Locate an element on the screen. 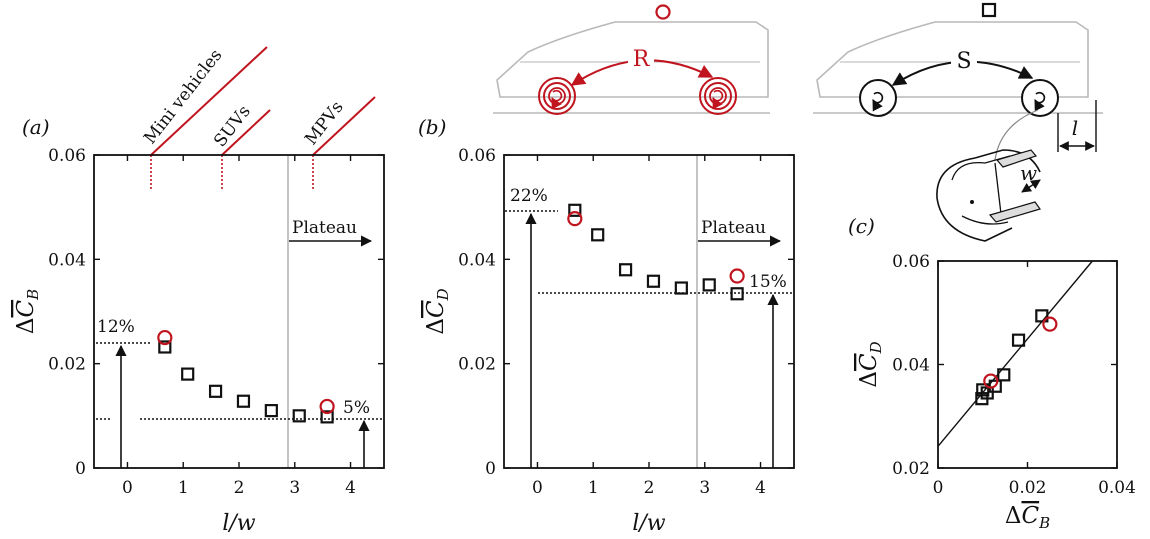 This screenshot has width=1150, height=539. panel-c: (c) is located at coordinates (861, 226).